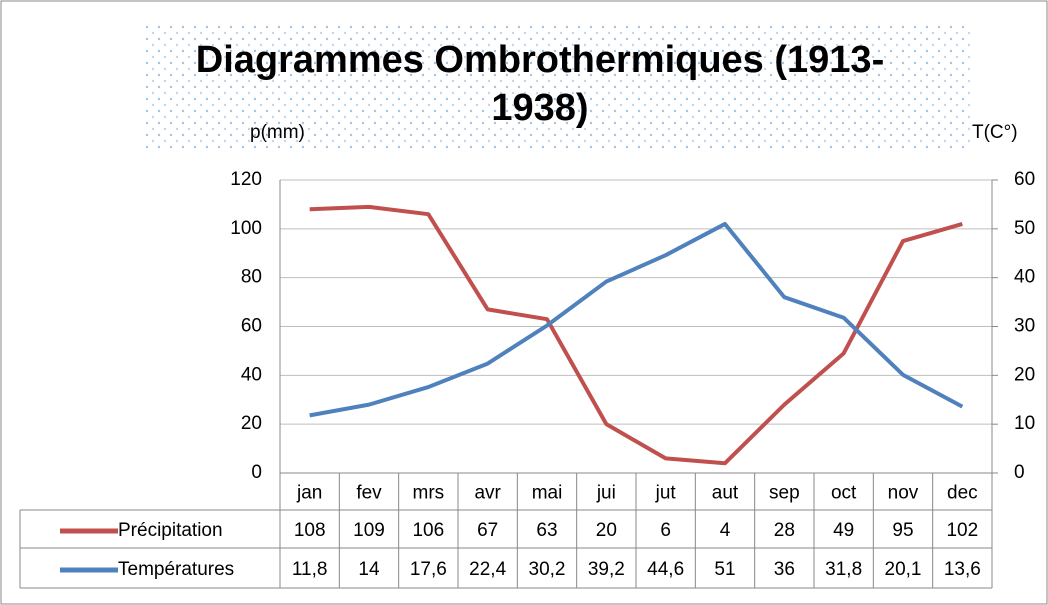 The width and height of the screenshot is (1048, 605). Describe the element at coordinates (246, 228) in the screenshot. I see `y-tick-label: 100` at that location.